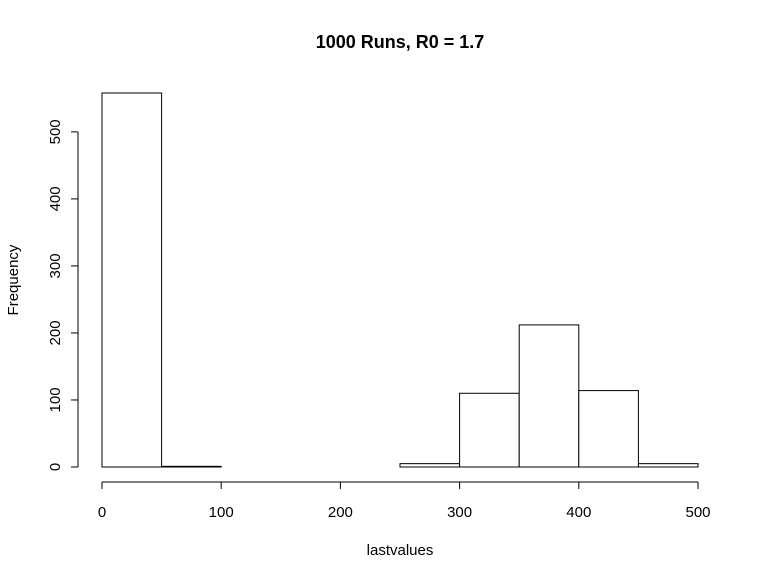 The height and width of the screenshot is (580, 762). Describe the element at coordinates (55, 131) in the screenshot. I see `y-tick-label: 500` at that location.